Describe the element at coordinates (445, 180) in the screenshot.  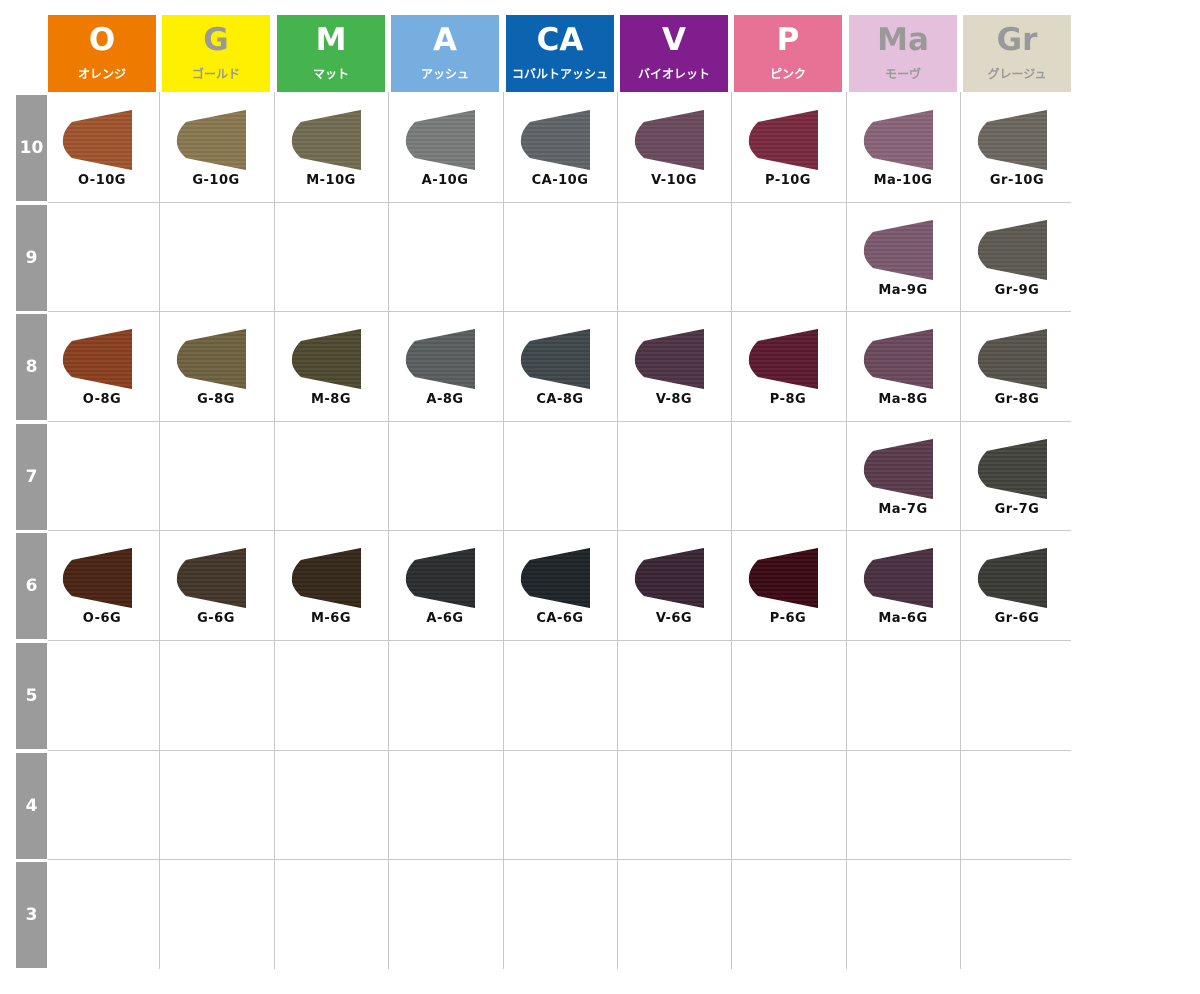
I see `swatch-label: A-10G` at that location.